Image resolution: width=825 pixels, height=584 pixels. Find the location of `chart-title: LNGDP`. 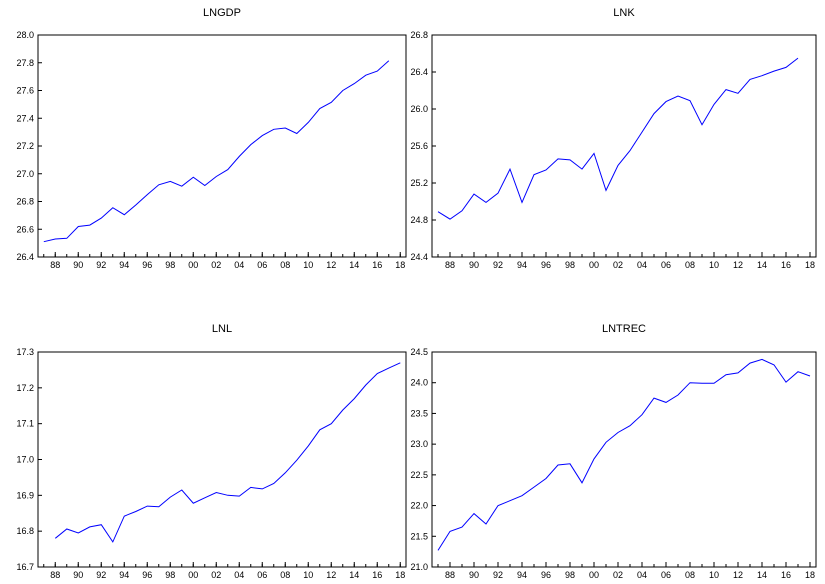

chart-title: LNGDP is located at coordinates (222, 13).